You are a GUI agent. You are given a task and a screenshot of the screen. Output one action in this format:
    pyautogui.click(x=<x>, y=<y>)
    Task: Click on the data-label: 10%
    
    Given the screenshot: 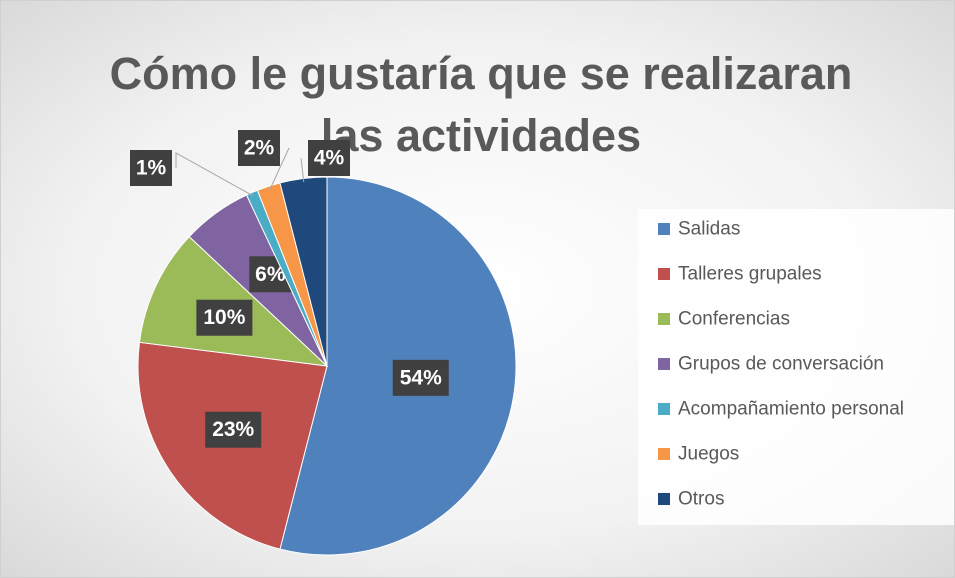 What is the action you would take?
    pyautogui.click(x=224, y=317)
    